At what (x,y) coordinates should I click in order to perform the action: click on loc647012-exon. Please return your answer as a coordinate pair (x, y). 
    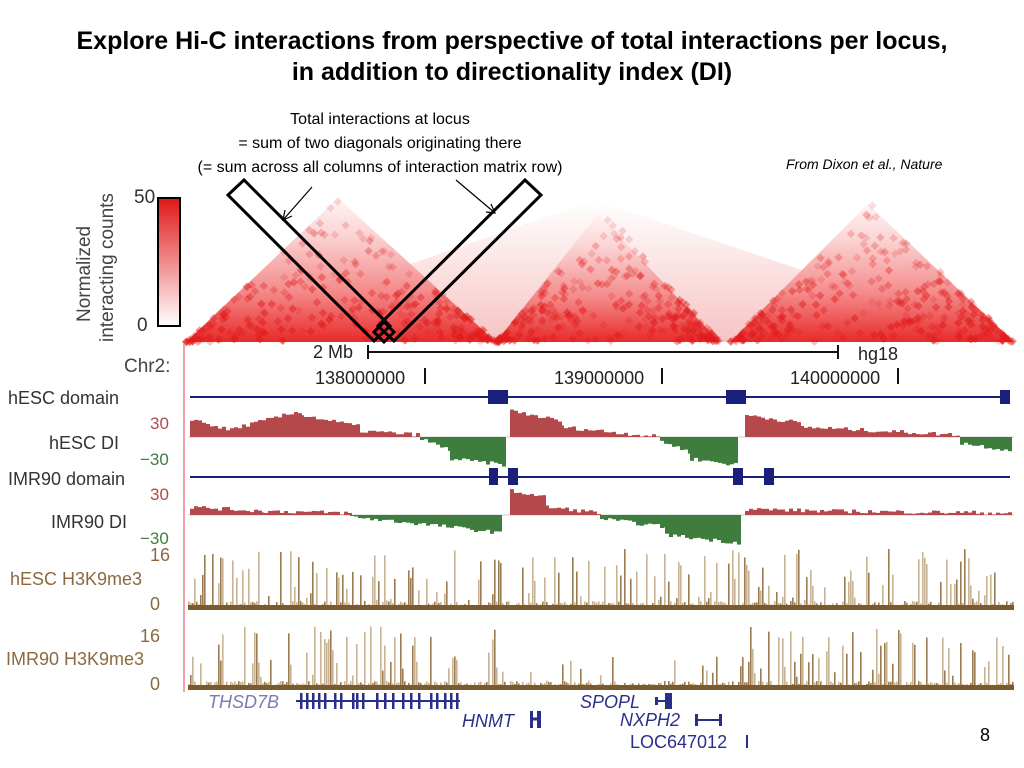
    Looking at the image, I should click on (747, 741).